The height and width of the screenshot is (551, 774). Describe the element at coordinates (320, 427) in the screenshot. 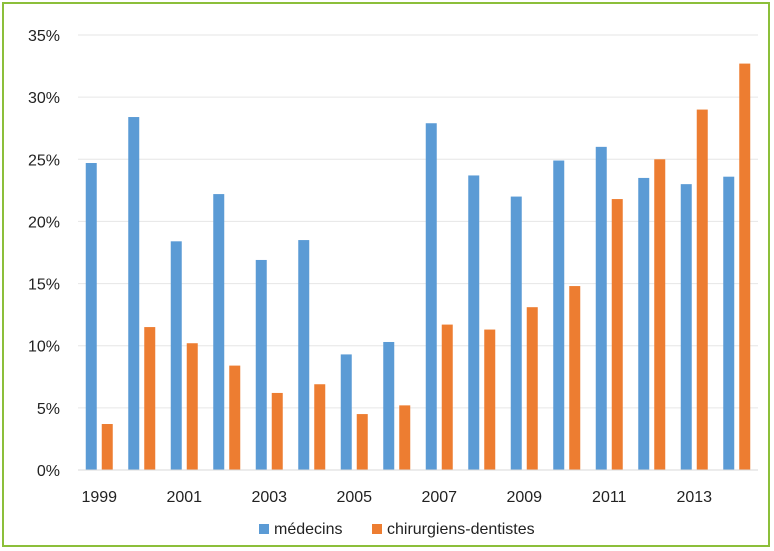

I see `bar-chirurgiens-dentistes-2004` at that location.